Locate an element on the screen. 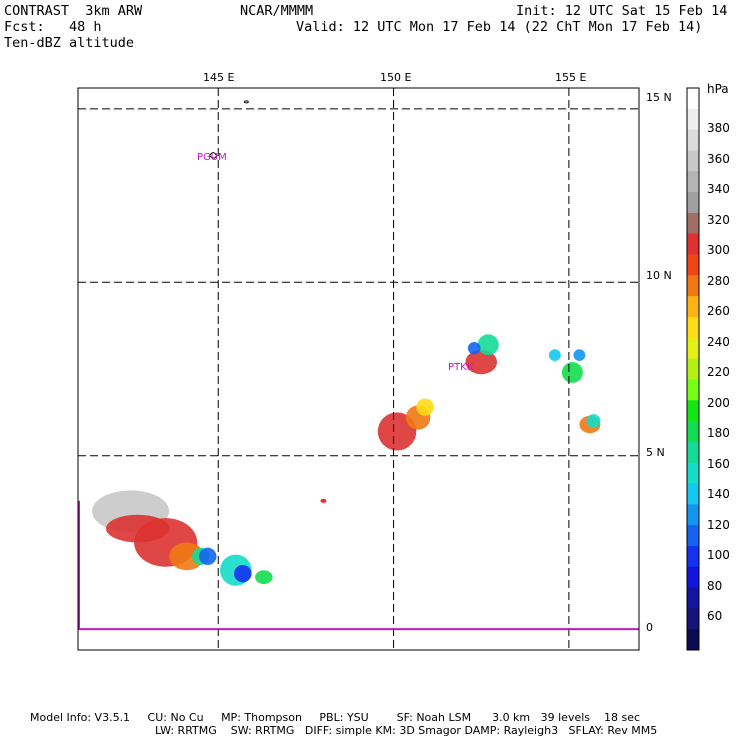 Image resolution: width=740 pixels, height=740 pixels. colorbar-label: 280 is located at coordinates (718, 280).